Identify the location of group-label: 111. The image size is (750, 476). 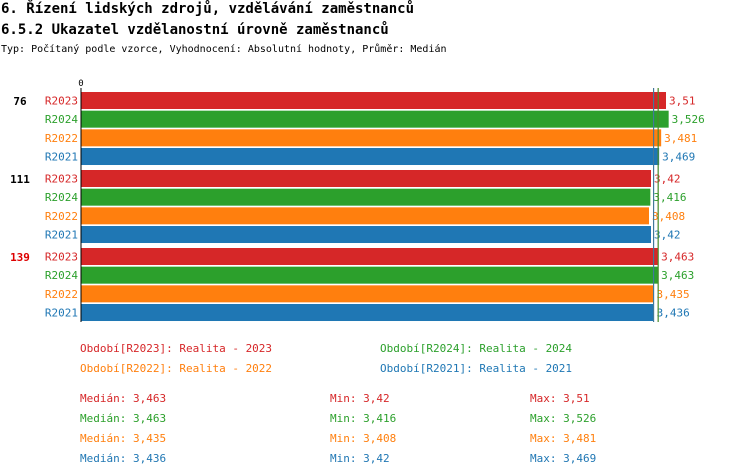
(20, 179).